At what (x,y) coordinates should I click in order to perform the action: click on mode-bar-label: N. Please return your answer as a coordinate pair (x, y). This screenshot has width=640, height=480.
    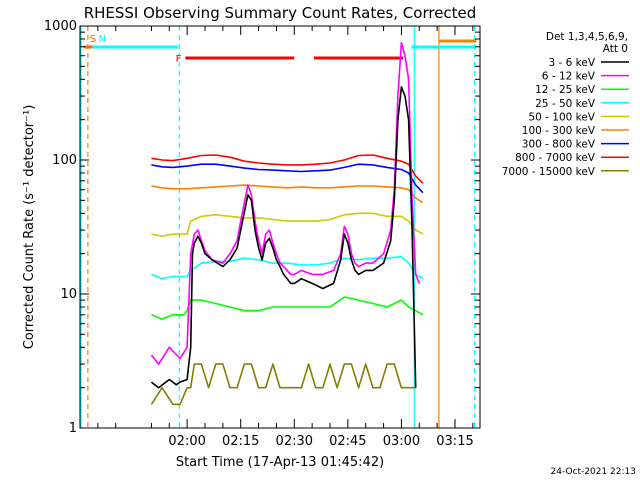
    Looking at the image, I should click on (102, 39).